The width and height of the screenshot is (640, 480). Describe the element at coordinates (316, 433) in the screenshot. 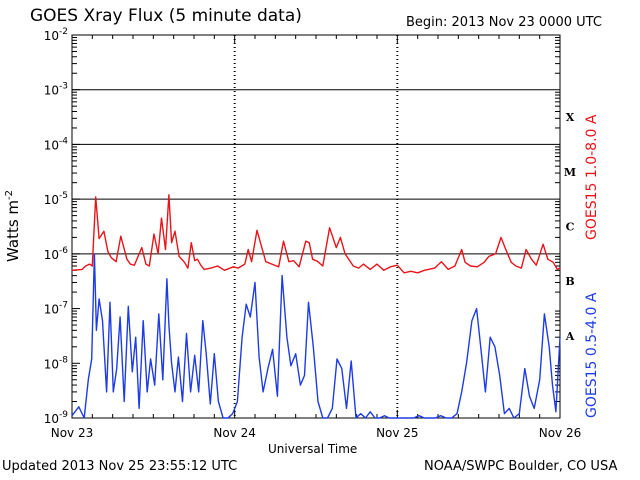

I see `x-tick-labels: Nov 23 Nov 24 Nov 25 Nov 26` at that location.